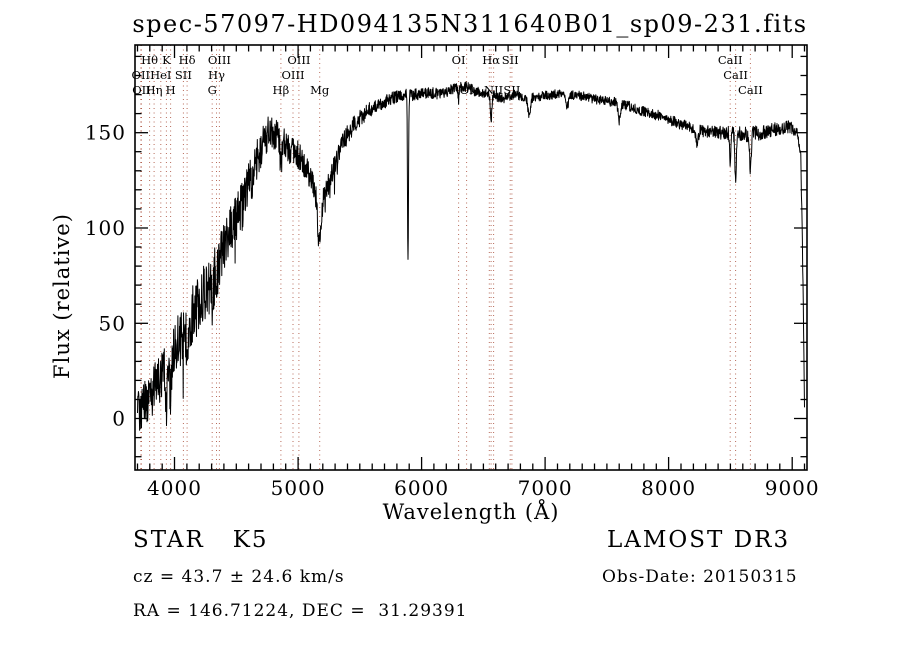 The image size is (900, 649). Describe the element at coordinates (216, 75) in the screenshot. I see `spectral-line-label: Hγ` at that location.